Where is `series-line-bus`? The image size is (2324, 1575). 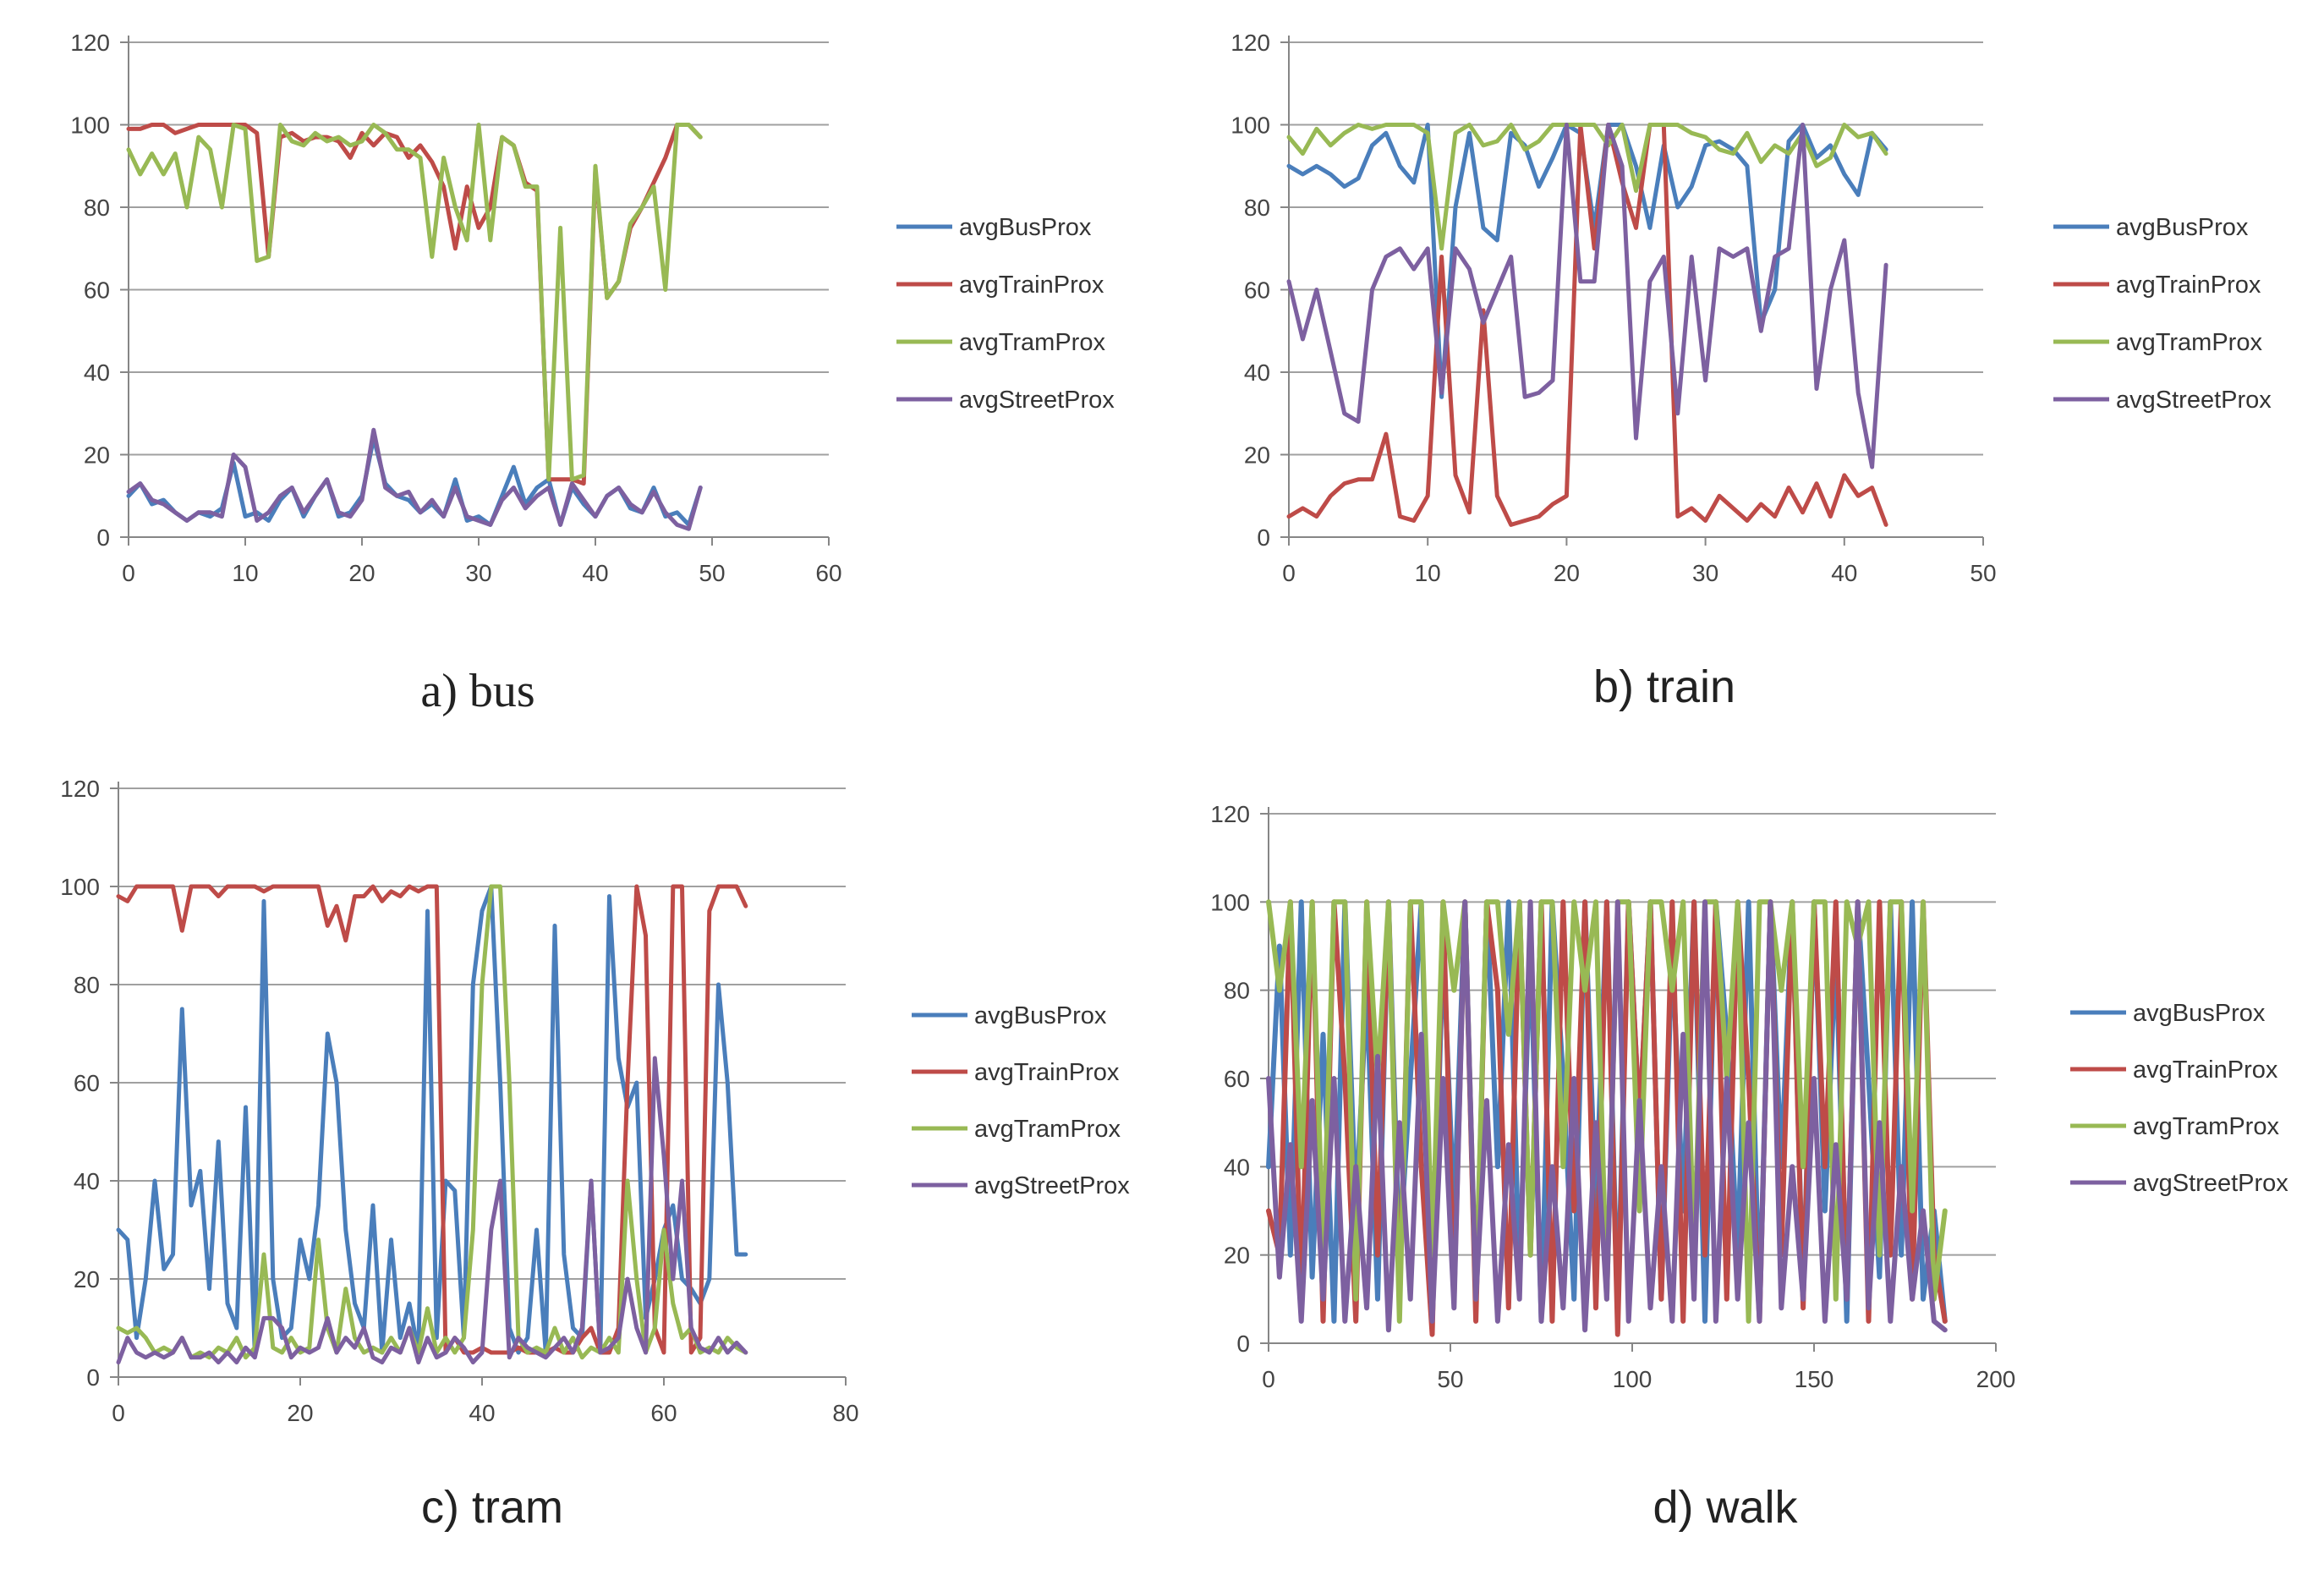 series-line-bus is located at coordinates (432, 1119).